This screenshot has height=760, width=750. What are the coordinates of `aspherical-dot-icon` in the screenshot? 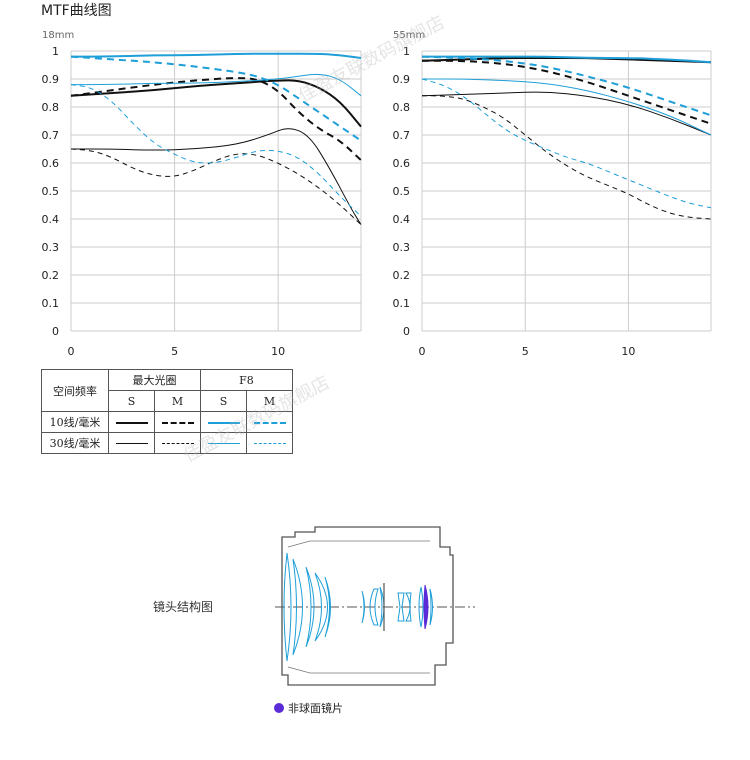 It's located at (279, 708).